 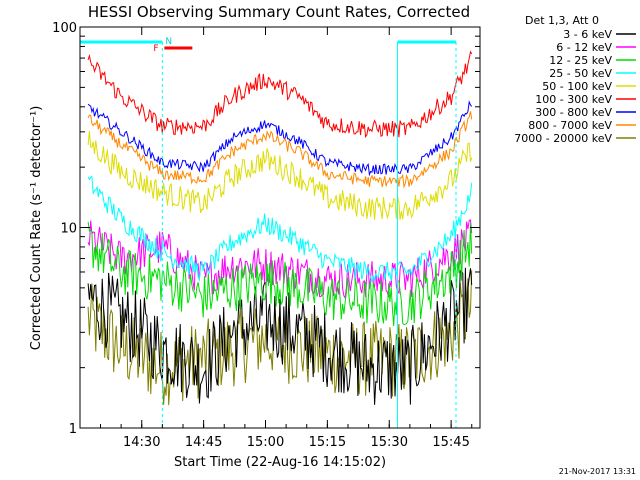 I want to click on y-tick-label-0: 1, so click(x=73, y=429).